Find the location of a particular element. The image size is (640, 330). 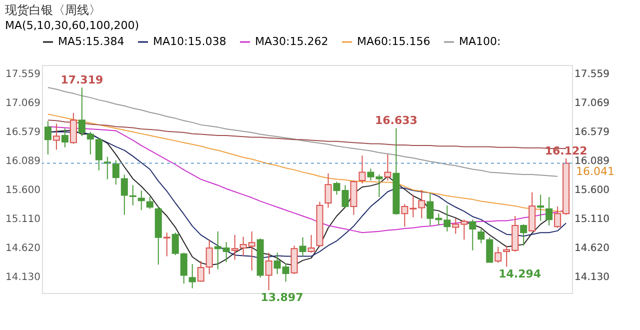

legend-label: MA100: is located at coordinates (480, 41).